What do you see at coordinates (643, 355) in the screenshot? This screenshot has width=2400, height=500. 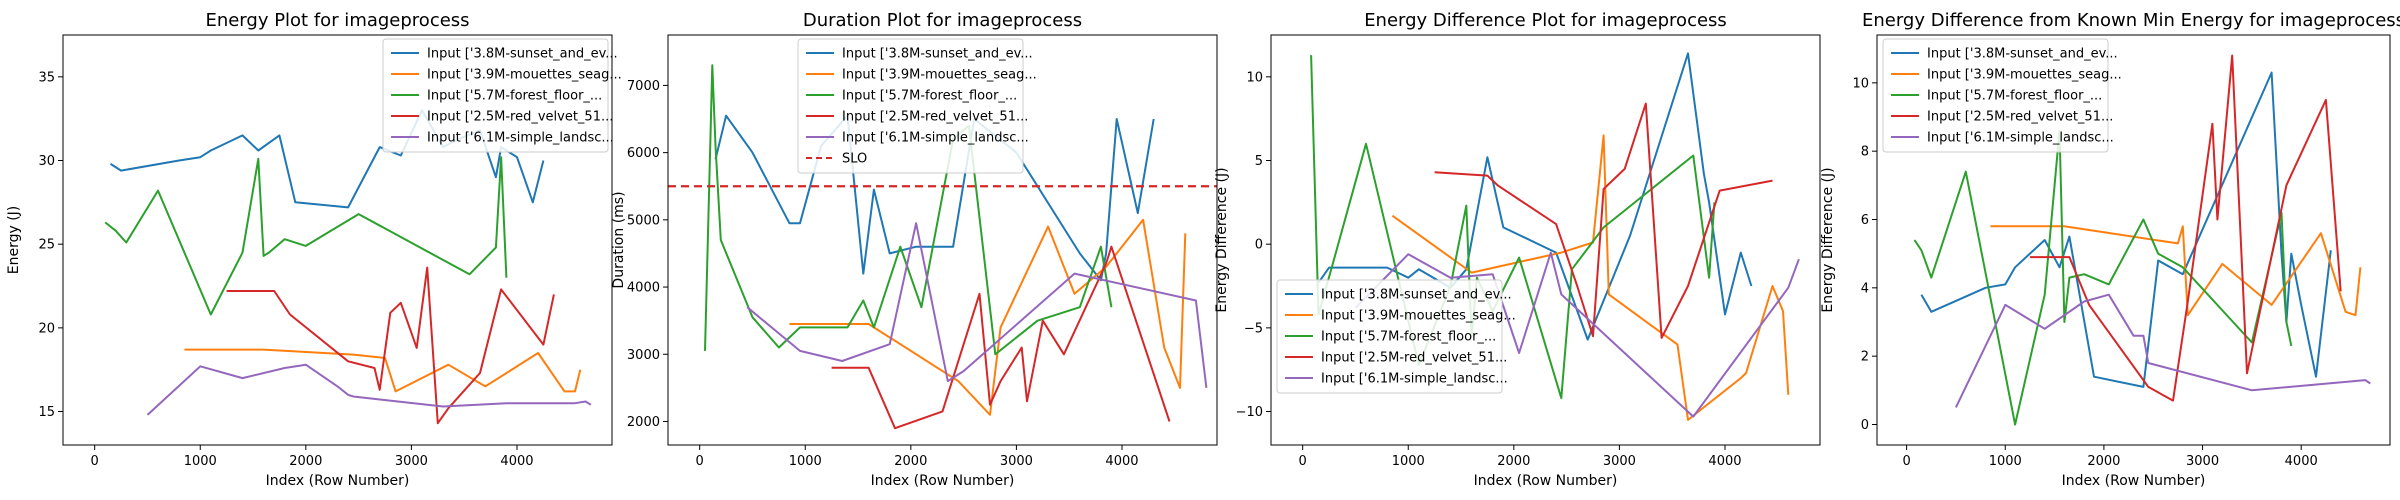 I see `y-tick-label: 3000` at bounding box center [643, 355].